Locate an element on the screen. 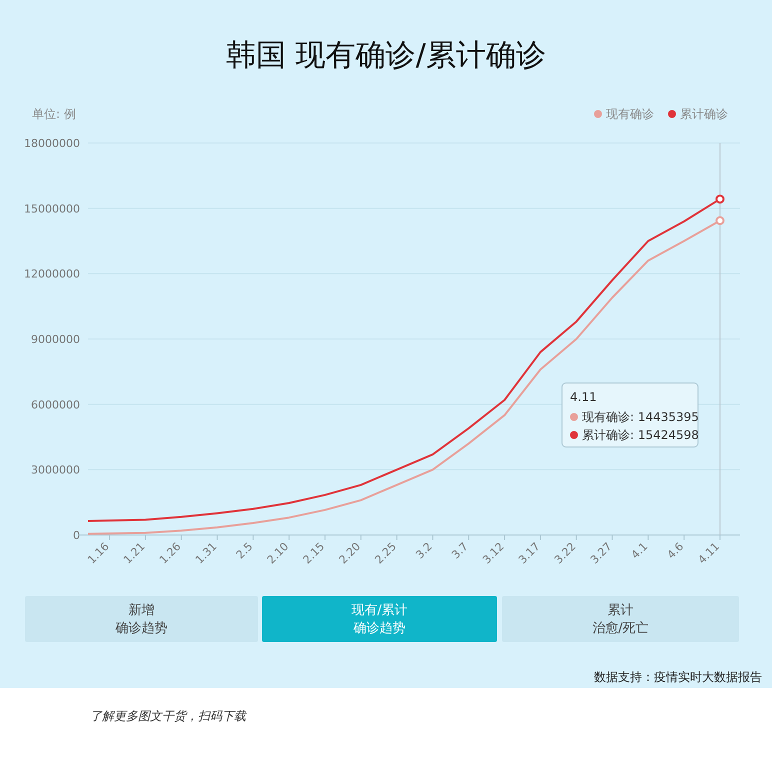 This screenshot has width=772, height=771. y-axis-title: 单位: 例 is located at coordinates (54, 114).